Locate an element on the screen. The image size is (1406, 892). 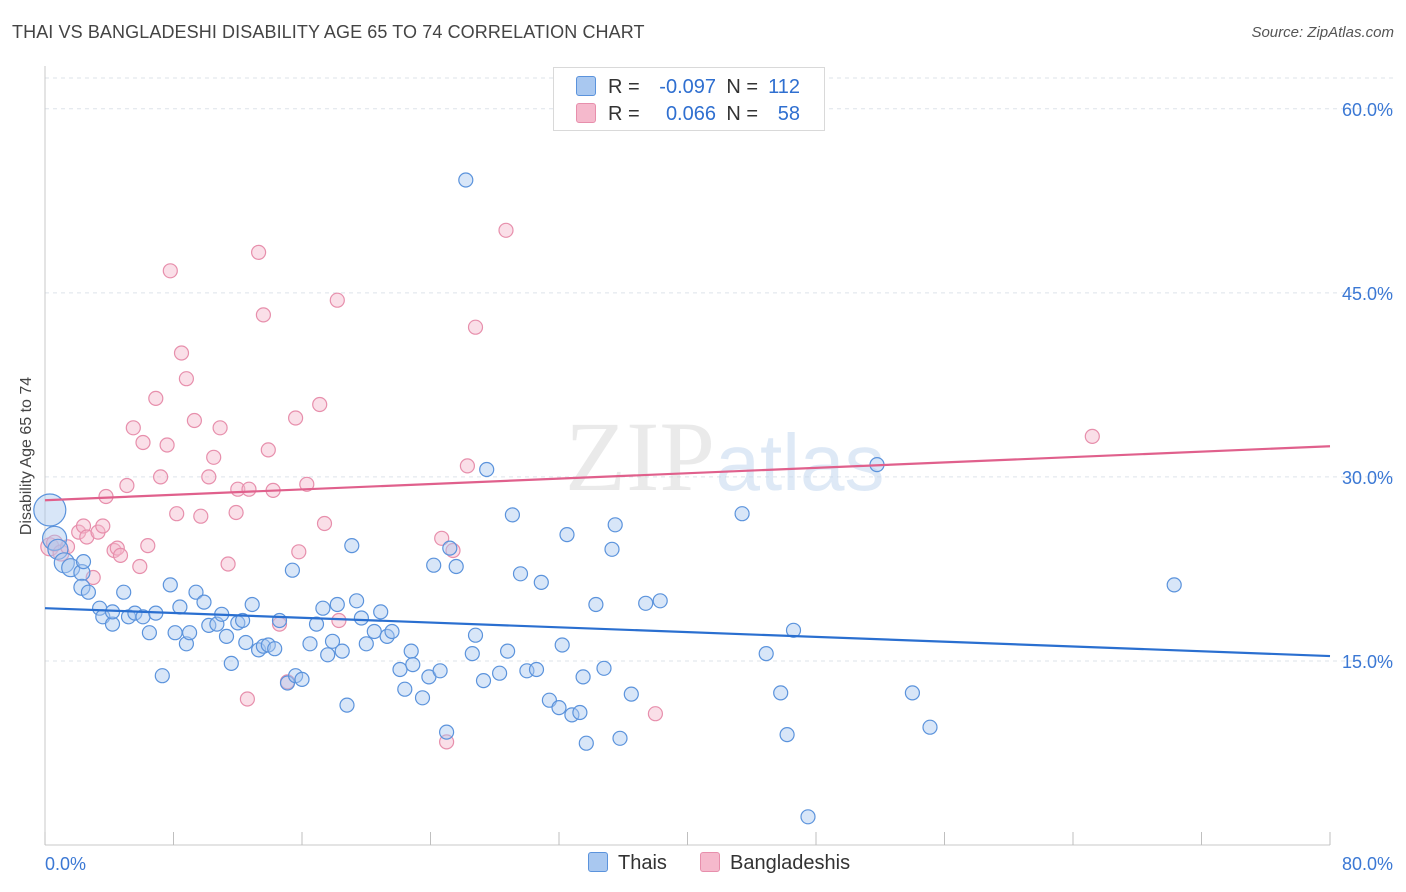
series-swatch-thais is located at coordinates (598, 862).